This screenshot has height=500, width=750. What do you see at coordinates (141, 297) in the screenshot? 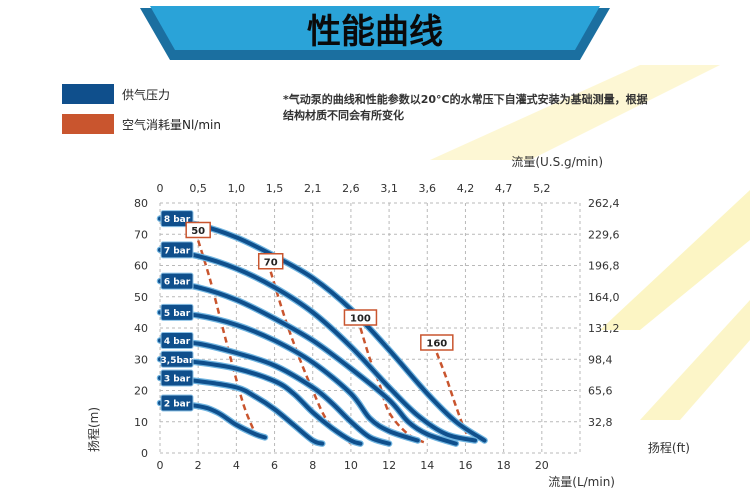
I see `y-tick-label: 50` at bounding box center [141, 297].